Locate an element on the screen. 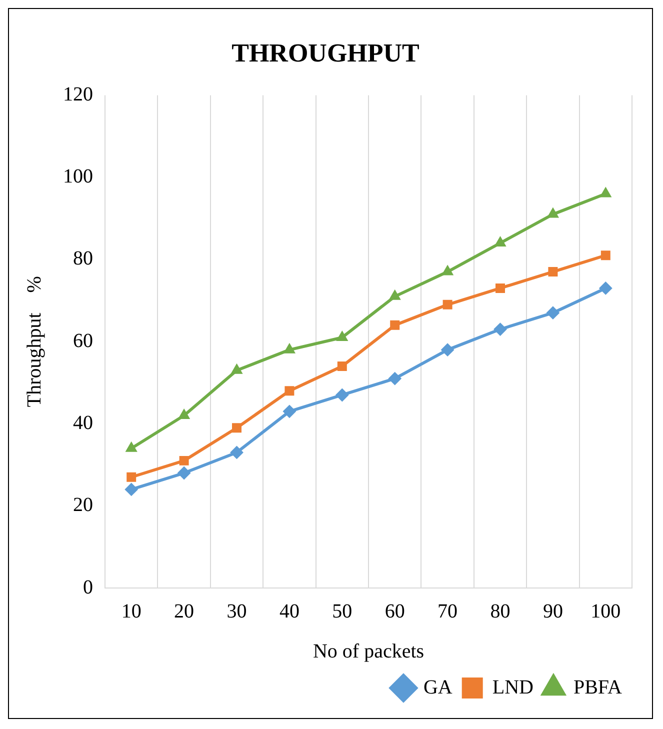 The height and width of the screenshot is (729, 663). x-tick-label: 80 is located at coordinates (500, 611).